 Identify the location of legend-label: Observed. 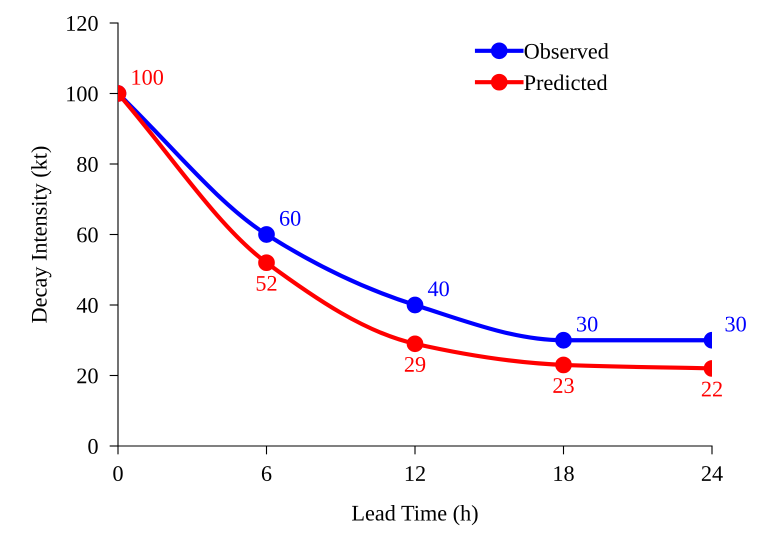
(566, 51).